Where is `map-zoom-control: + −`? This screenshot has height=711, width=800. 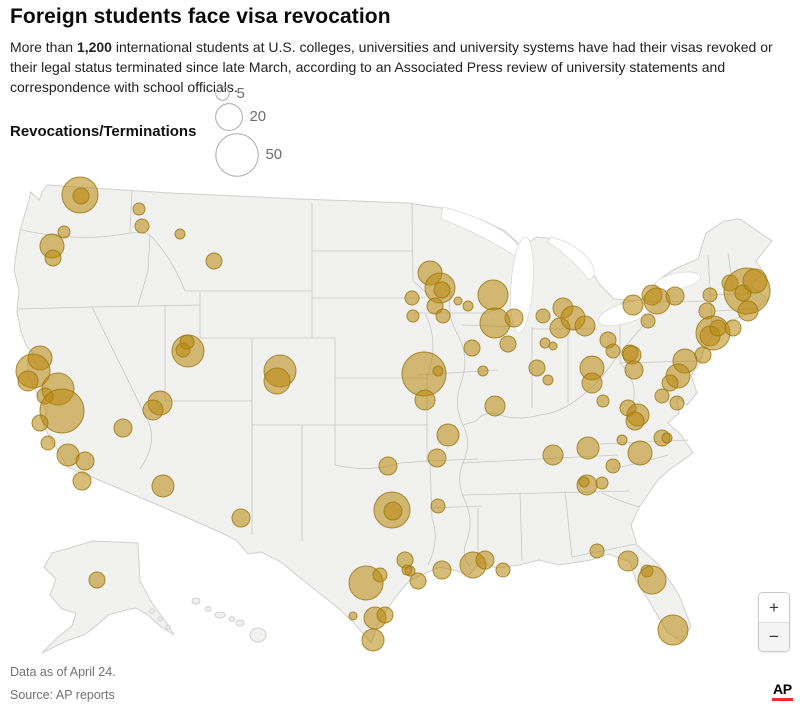 map-zoom-control: + − is located at coordinates (774, 622).